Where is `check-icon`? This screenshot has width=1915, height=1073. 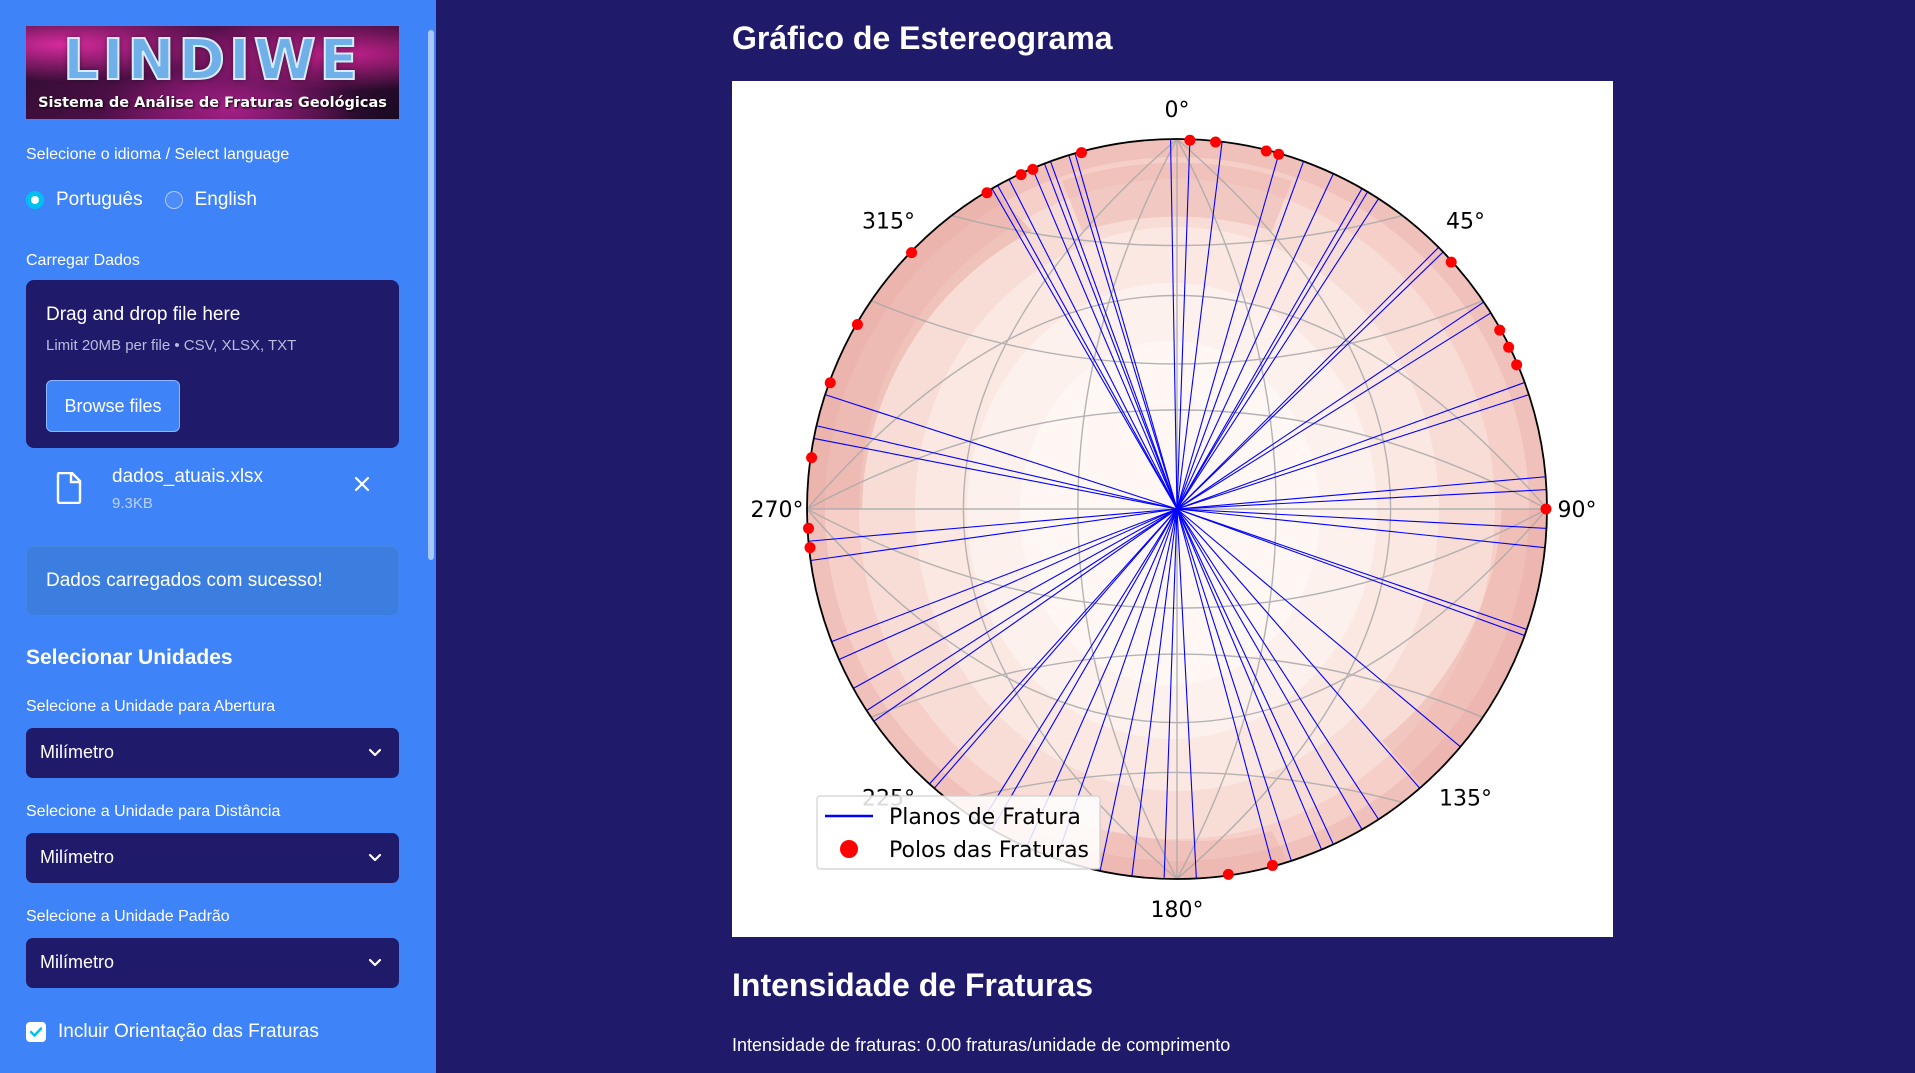
check-icon is located at coordinates (36, 1032).